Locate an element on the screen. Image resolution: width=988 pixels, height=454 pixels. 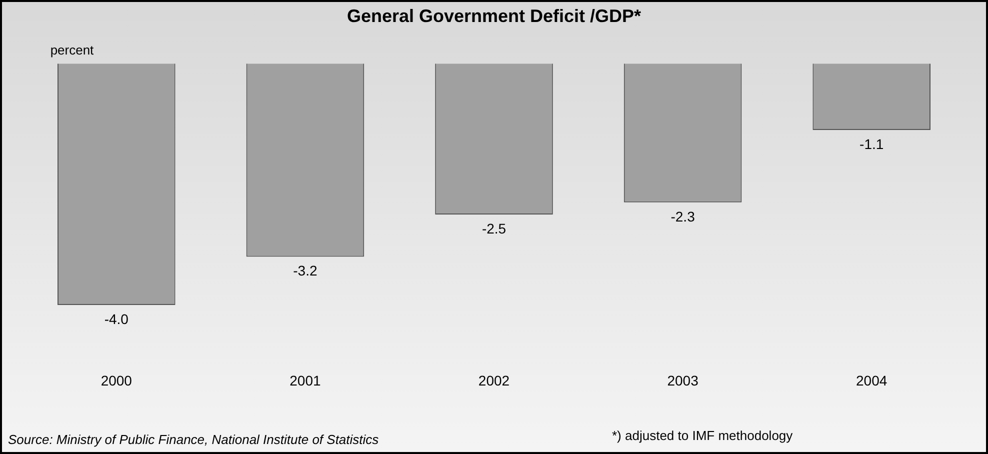
x-tick-label: 2001 is located at coordinates (305, 380).